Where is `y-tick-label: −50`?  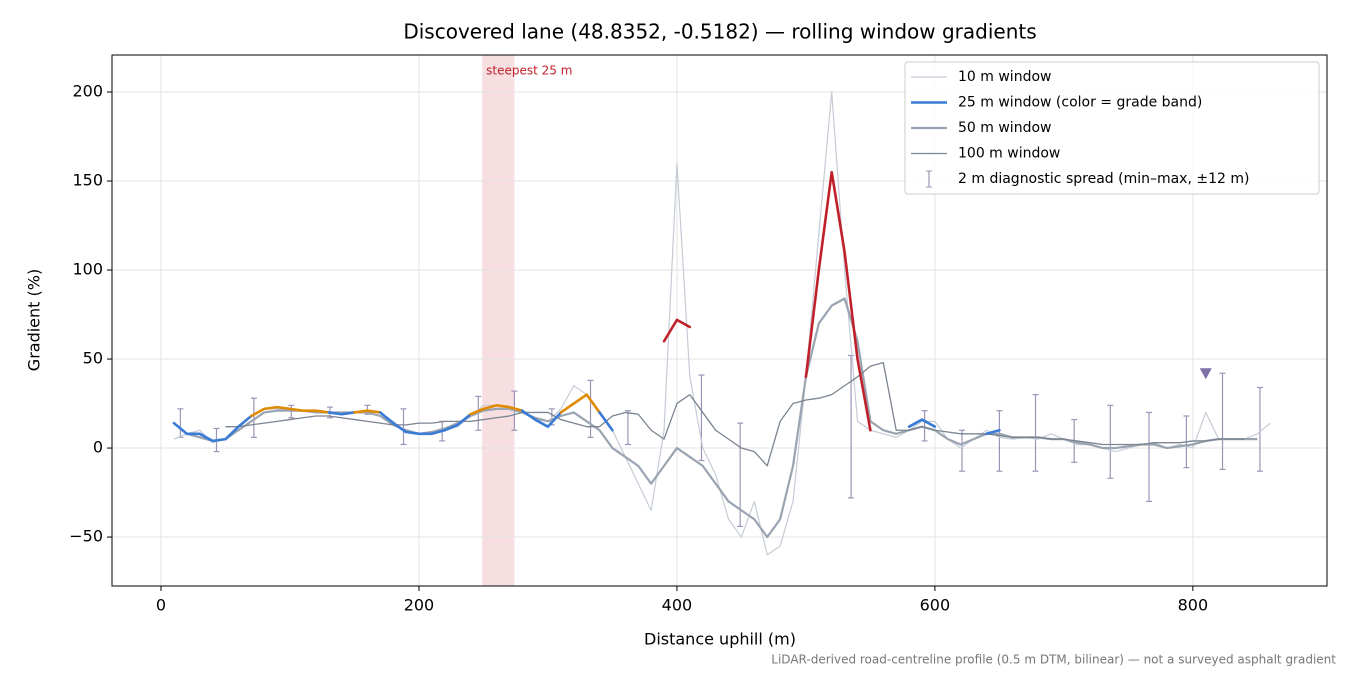 y-tick-label: −50 is located at coordinates (86, 536).